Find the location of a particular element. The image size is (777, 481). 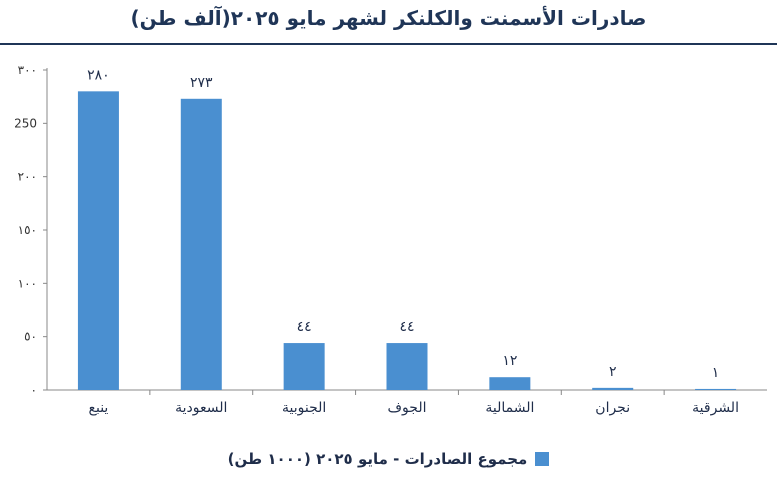

bar-value-label: ٢٨٠ is located at coordinates (98, 75).